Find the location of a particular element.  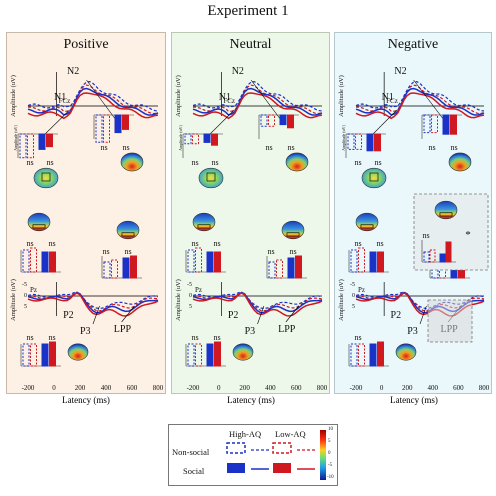

erp-top-channel-label: FCz is located at coordinates (229, 101).